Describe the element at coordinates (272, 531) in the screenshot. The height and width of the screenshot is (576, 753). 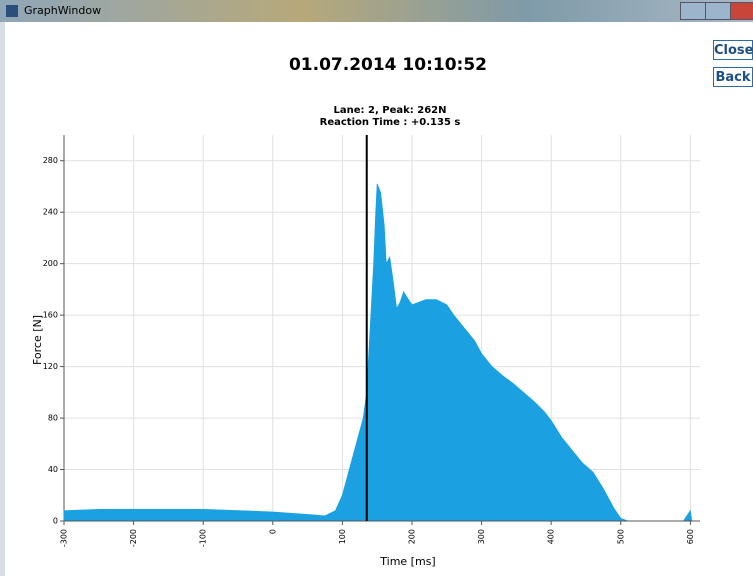
I see `x-tick-label: 0` at that location.